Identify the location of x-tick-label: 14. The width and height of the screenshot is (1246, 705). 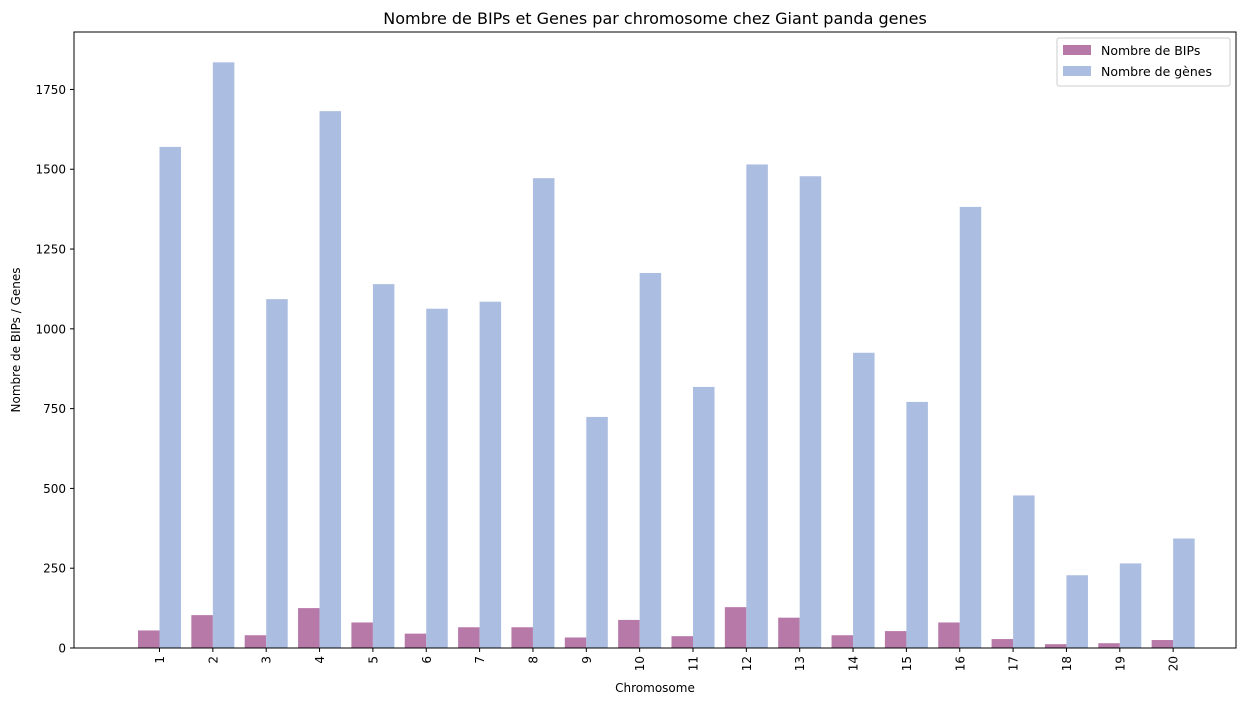
(854, 663).